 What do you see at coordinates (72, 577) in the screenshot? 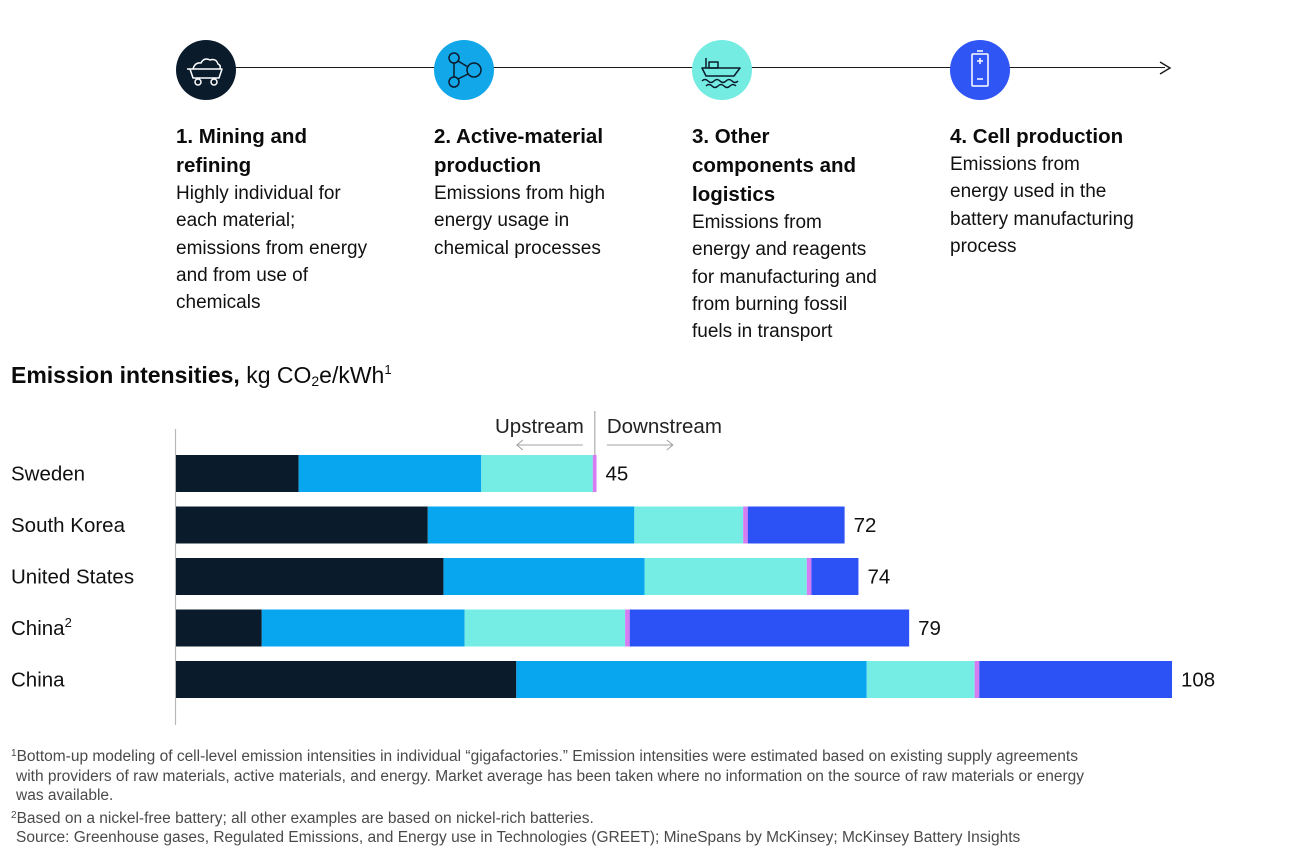
I see `category-label: United States` at bounding box center [72, 577].